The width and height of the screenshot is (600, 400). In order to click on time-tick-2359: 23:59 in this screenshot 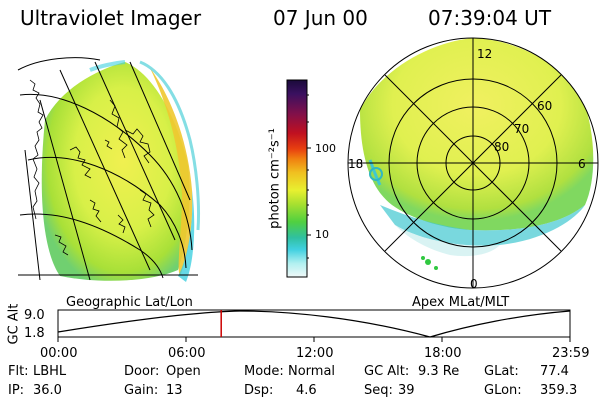, I will do `click(571, 353)`.